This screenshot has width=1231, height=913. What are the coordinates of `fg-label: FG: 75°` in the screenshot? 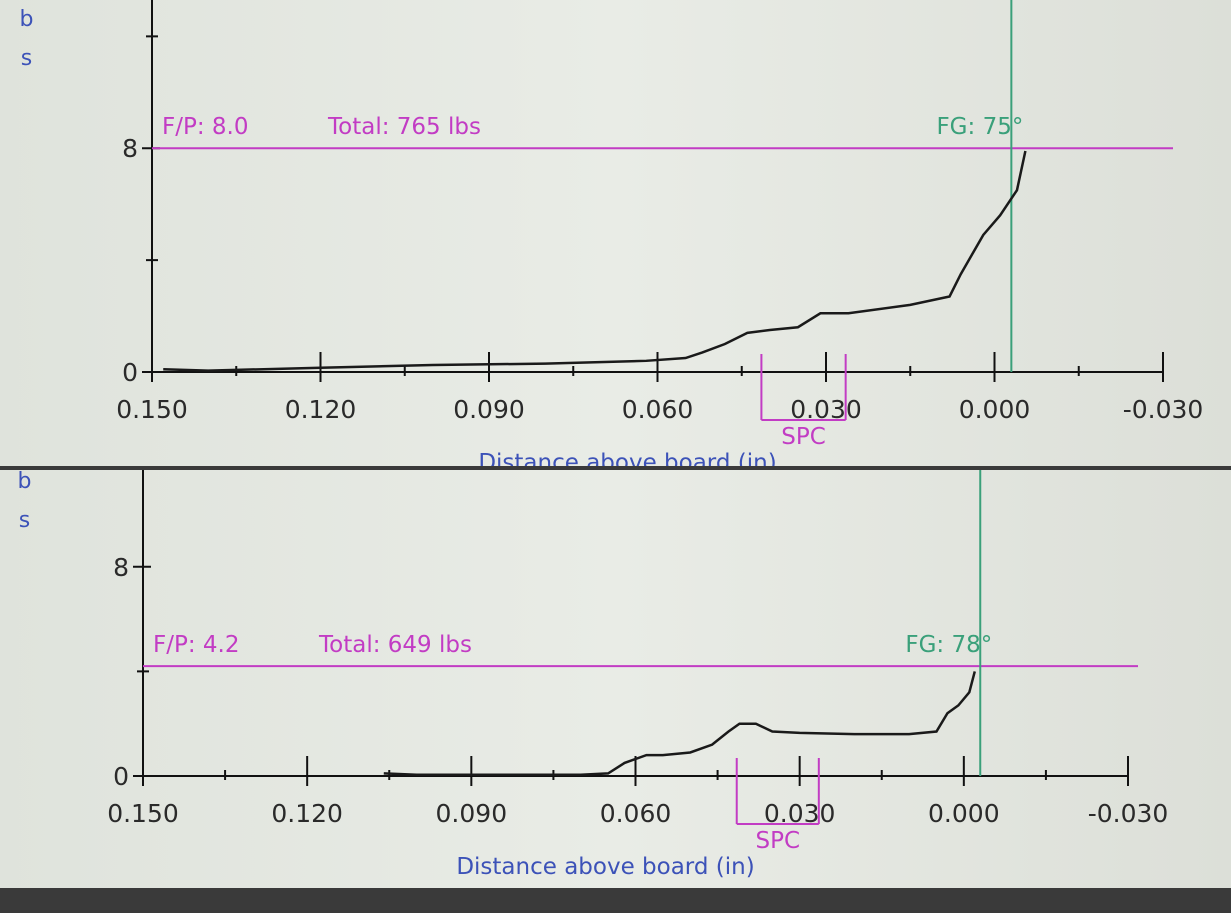 It's located at (979, 127).